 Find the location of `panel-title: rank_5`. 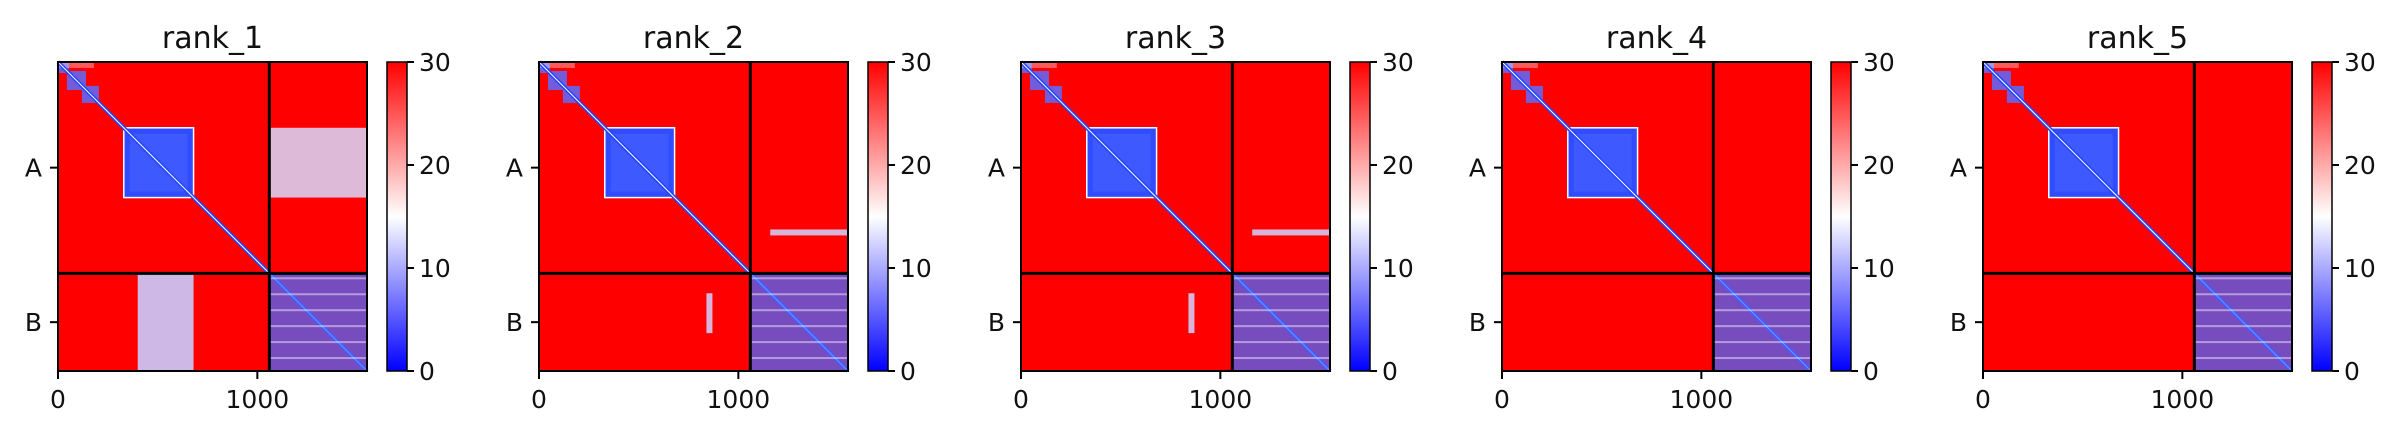

panel-title: rank_5 is located at coordinates (2137, 38).